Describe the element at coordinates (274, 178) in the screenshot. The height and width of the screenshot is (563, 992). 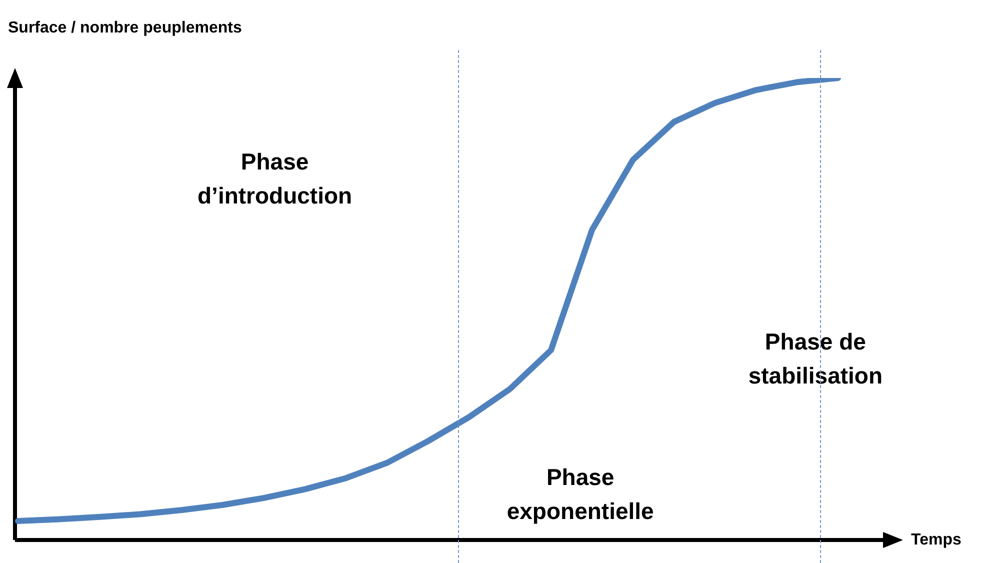
I see `annotation: Phase d’introduction` at that location.